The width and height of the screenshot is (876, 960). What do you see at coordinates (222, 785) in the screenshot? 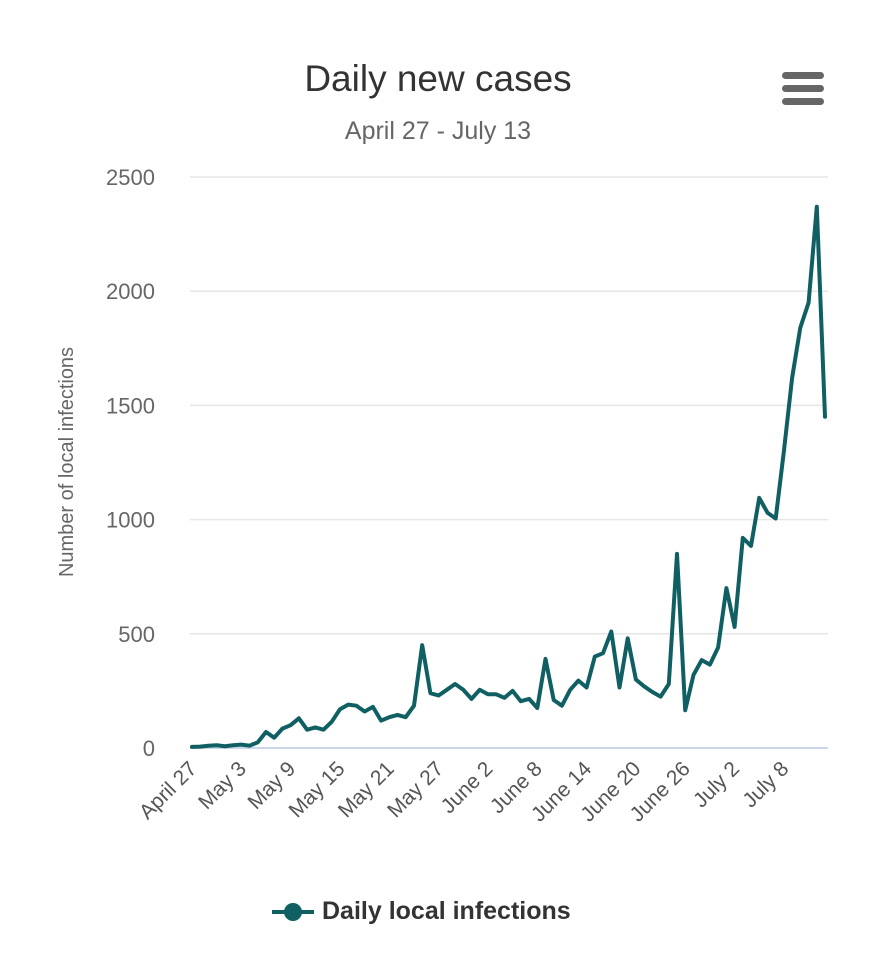
I see `x-tick-label: May 3` at bounding box center [222, 785].